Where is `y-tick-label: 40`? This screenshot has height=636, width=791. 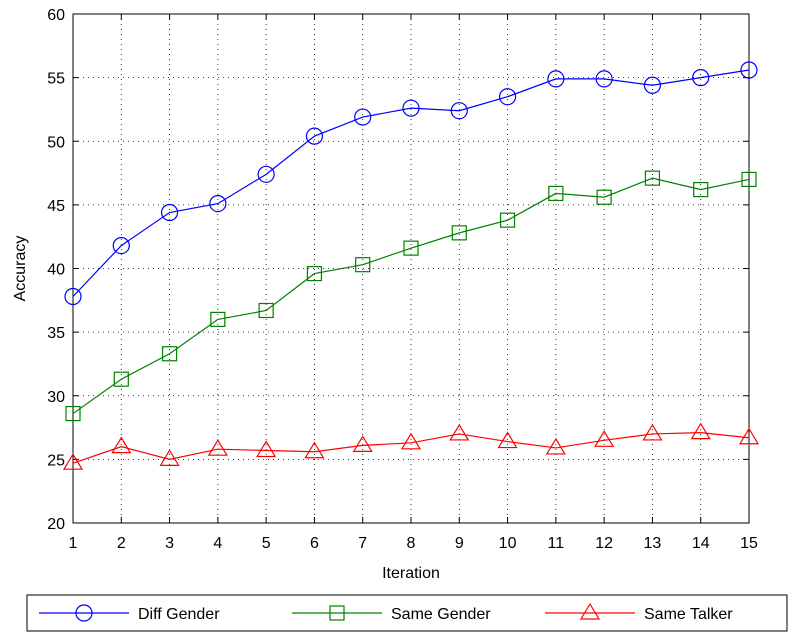 y-tick-label: 40 is located at coordinates (56, 270).